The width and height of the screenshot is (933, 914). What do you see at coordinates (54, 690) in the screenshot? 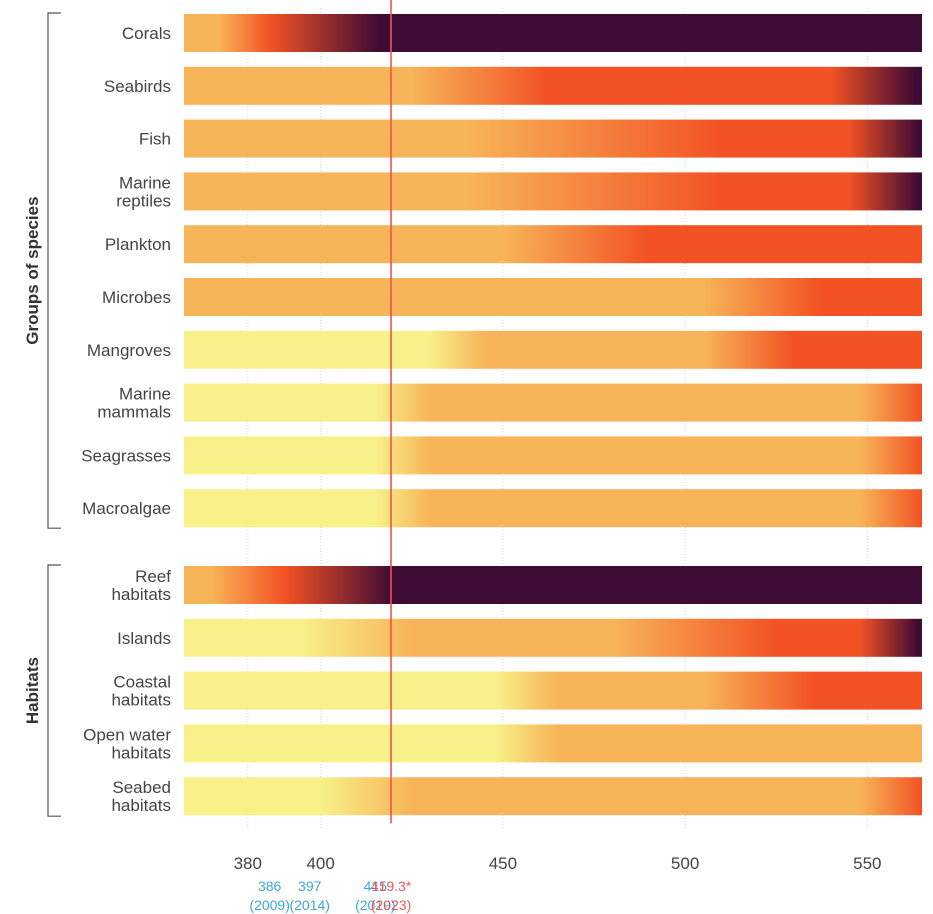
I see `group-bracket-habitats` at bounding box center [54, 690].